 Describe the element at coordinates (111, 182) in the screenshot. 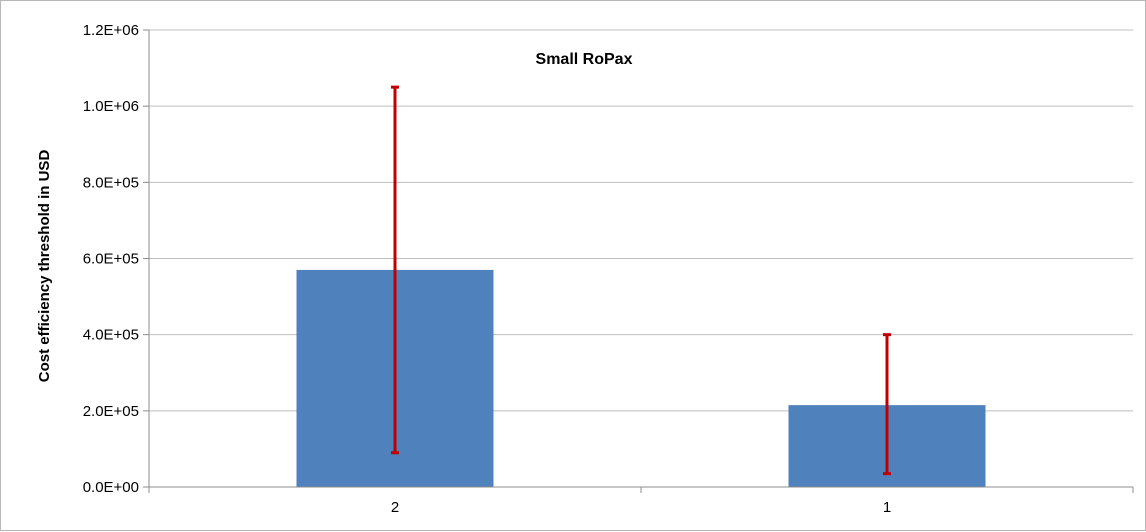

I see `y-tick-label: 8.0E+05` at that location.